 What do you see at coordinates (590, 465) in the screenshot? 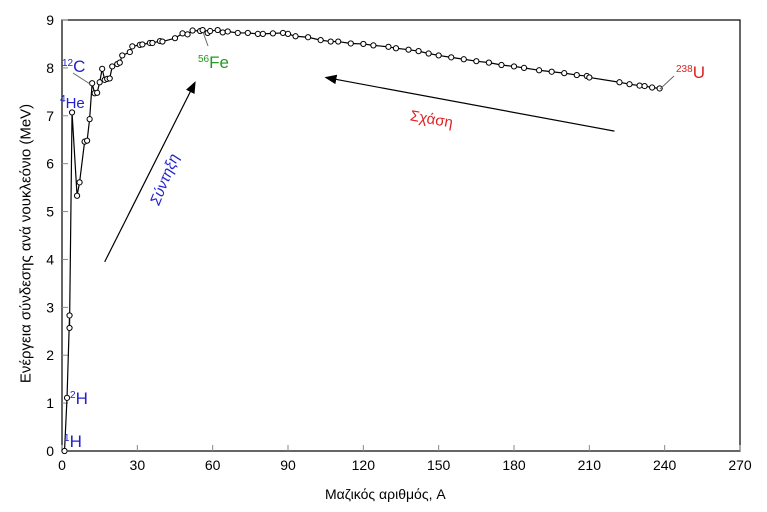
I see `x-tick-label: 210` at bounding box center [590, 465].